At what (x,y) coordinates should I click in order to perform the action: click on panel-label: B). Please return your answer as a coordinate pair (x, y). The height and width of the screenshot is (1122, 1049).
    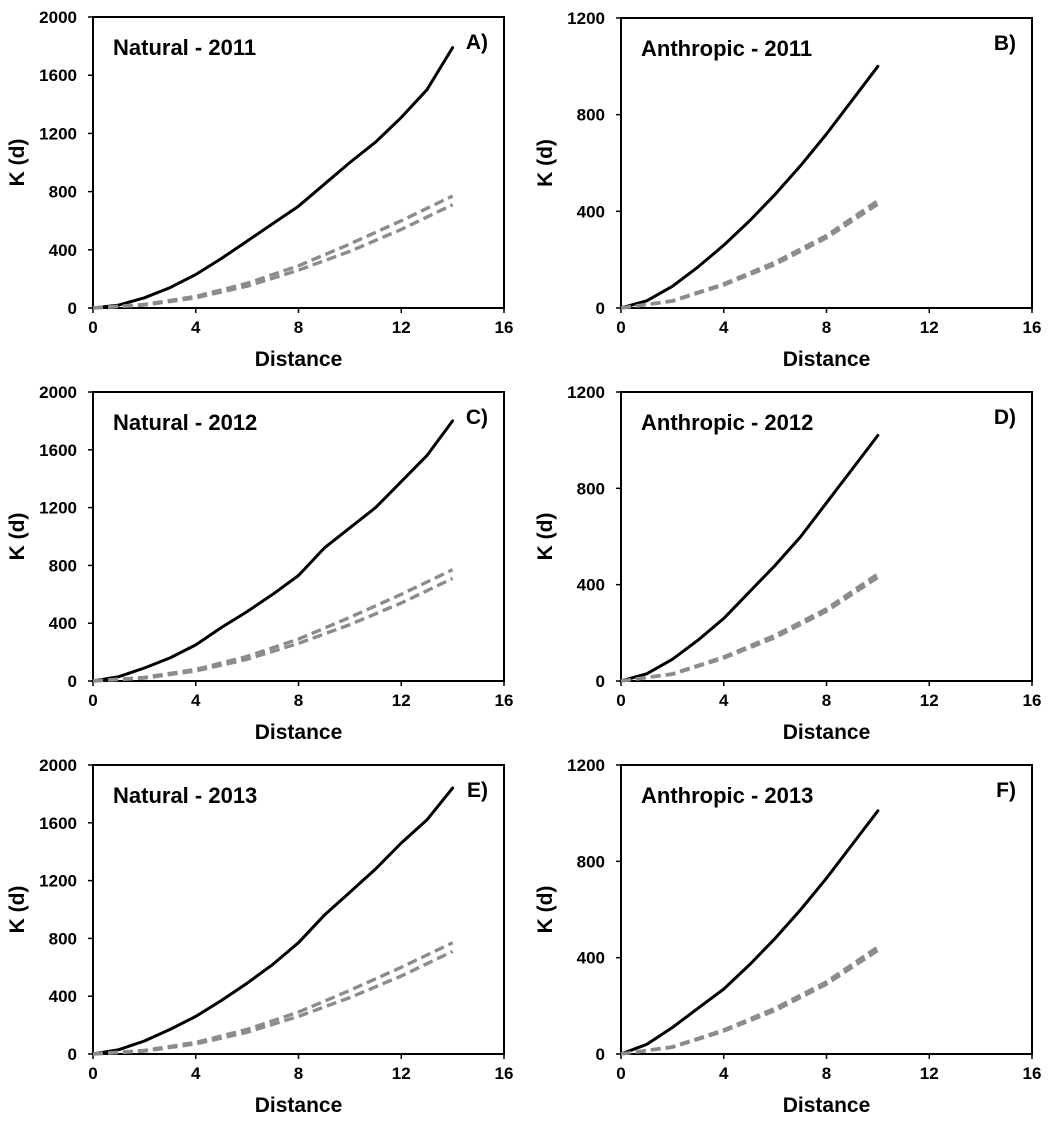
    Looking at the image, I should click on (1005, 43).